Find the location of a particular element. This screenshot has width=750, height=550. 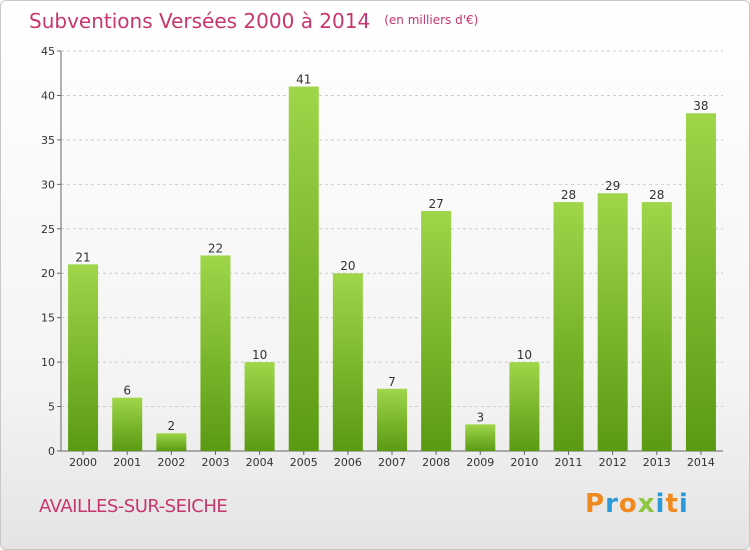

x-tick-label: 2001 is located at coordinates (127, 462).